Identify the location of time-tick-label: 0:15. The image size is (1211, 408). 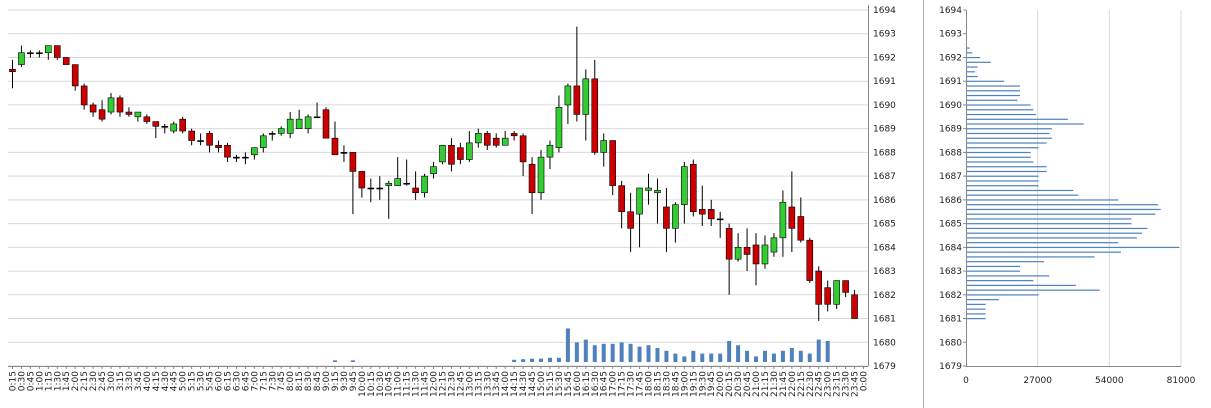
(13, 381).